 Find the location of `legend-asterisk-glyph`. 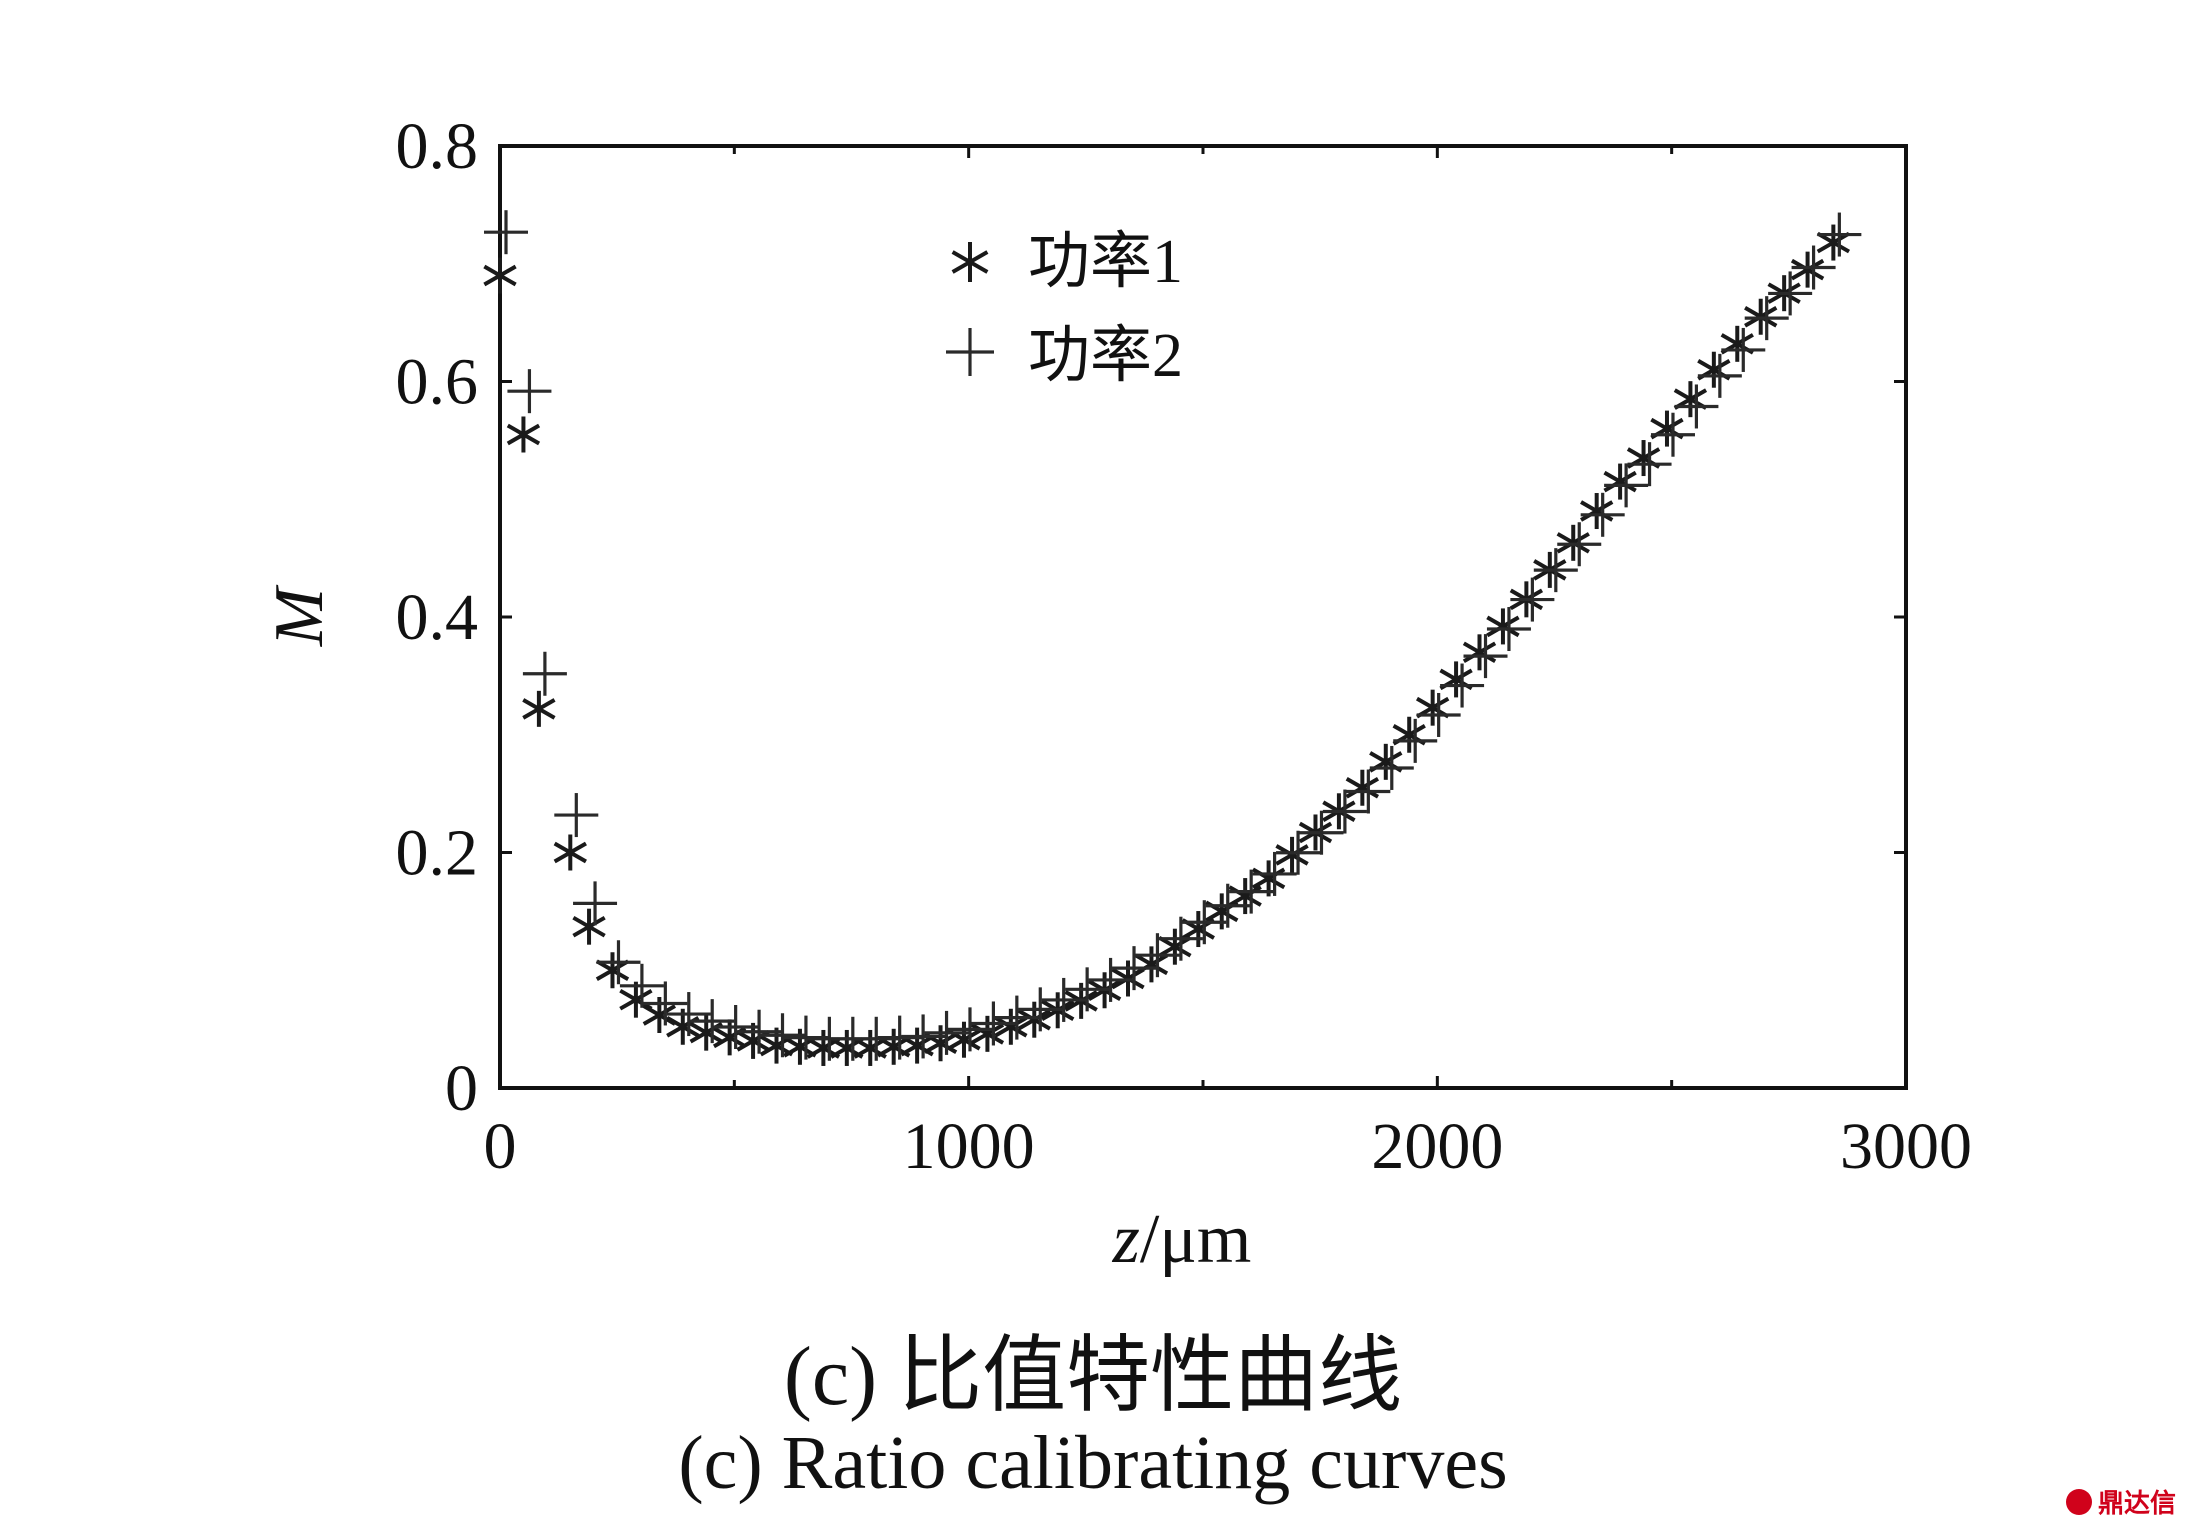

legend-asterisk-glyph is located at coordinates (970, 262).